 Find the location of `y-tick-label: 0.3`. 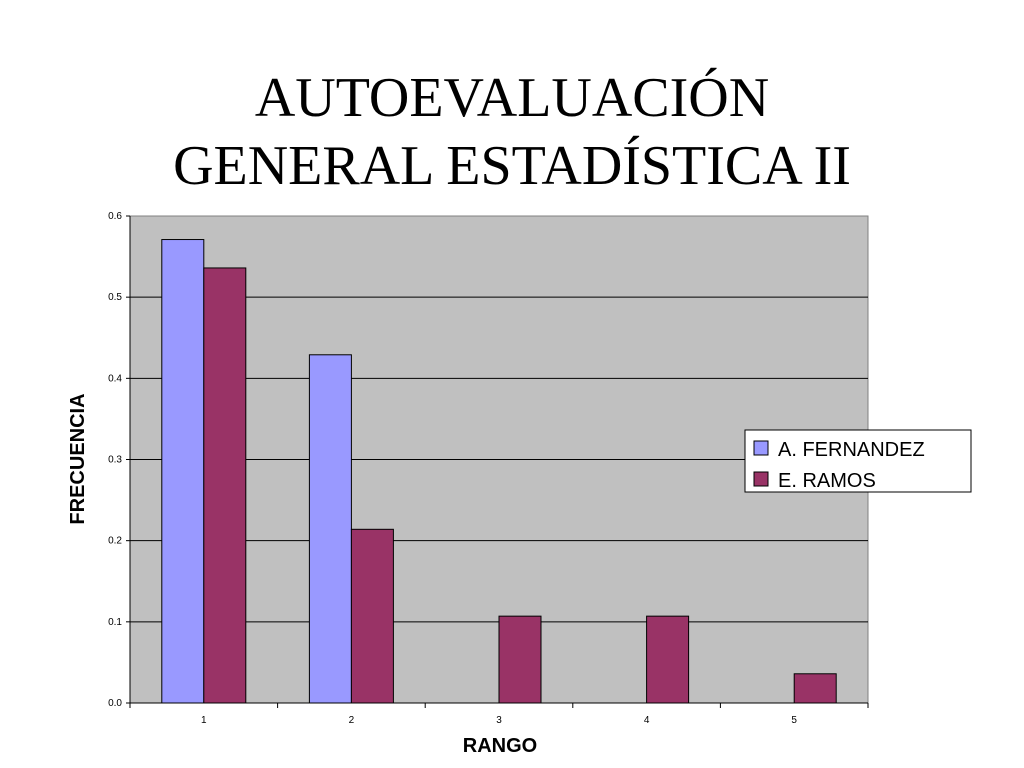

y-tick-label: 0.3 is located at coordinates (115, 460).